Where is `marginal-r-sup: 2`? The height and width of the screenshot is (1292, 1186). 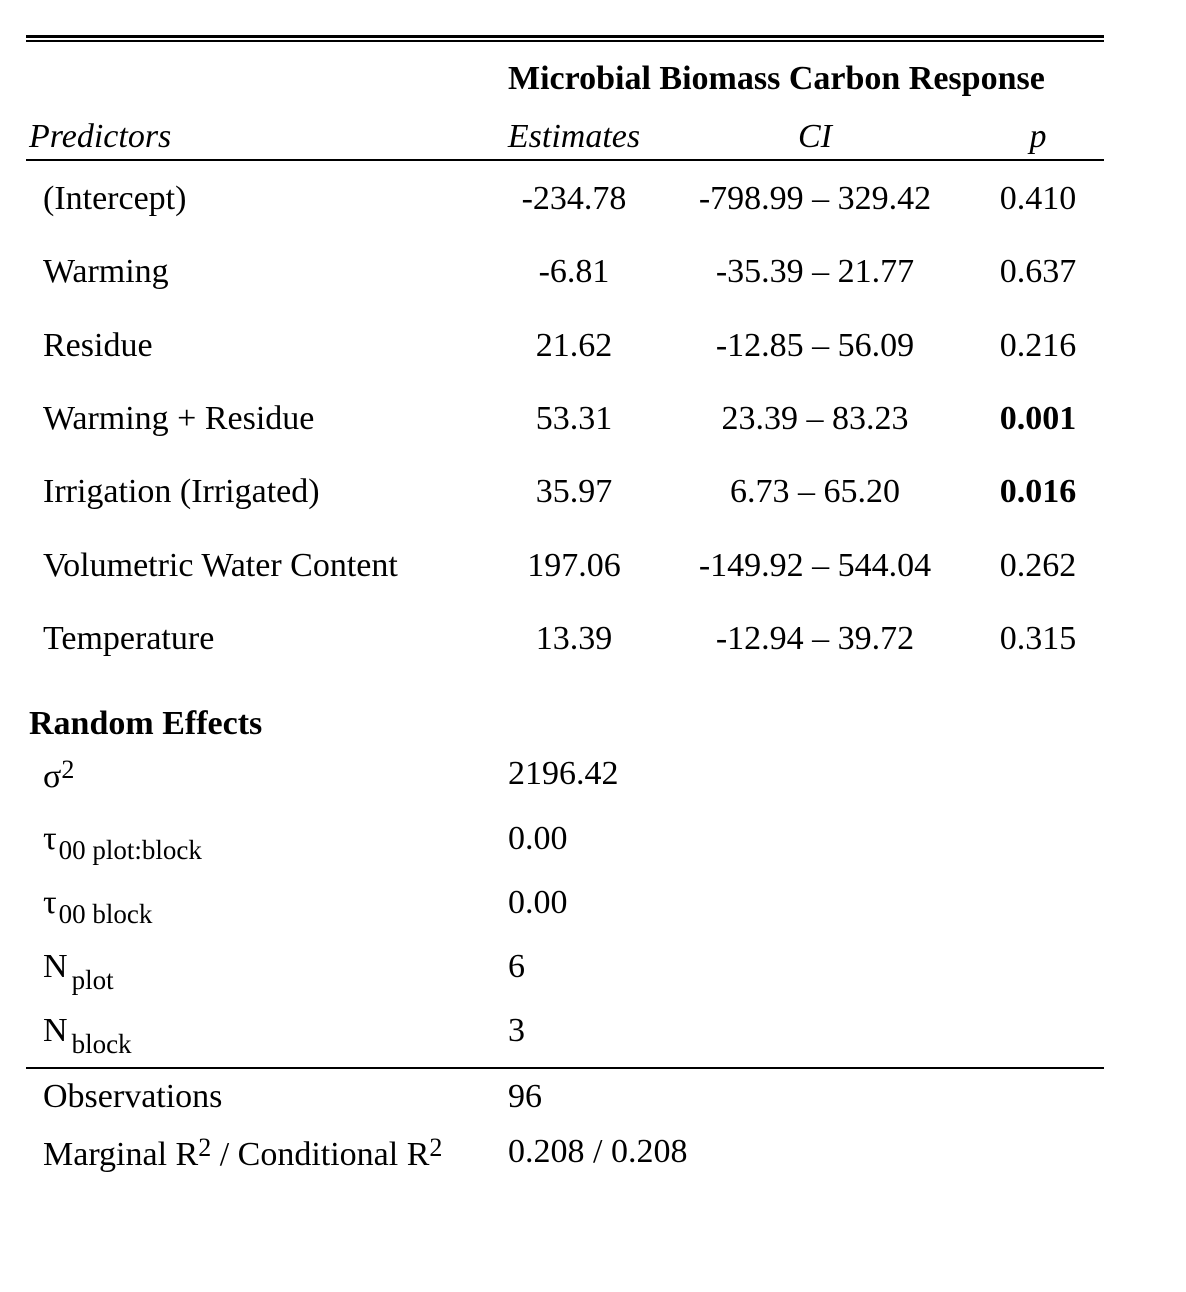
marginal-r-sup: 2 is located at coordinates (205, 1147).